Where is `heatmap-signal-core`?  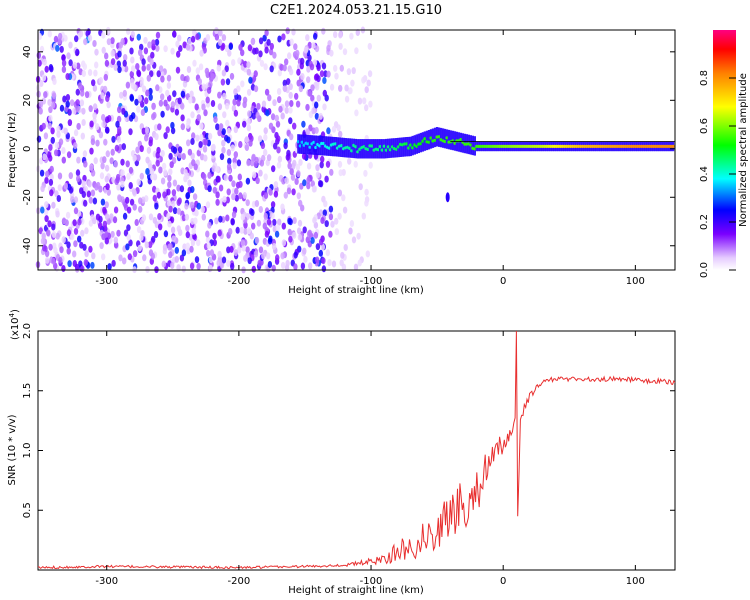
heatmap-signal-core is located at coordinates (384, 146).